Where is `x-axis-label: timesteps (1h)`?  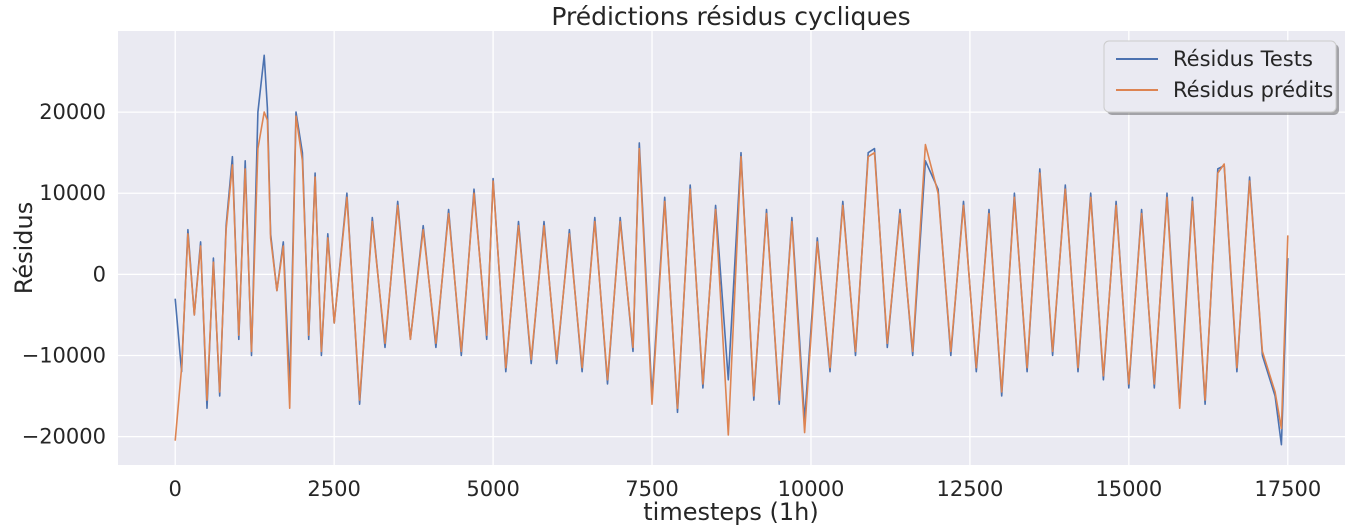
x-axis-label: timesteps (1h) is located at coordinates (730, 512).